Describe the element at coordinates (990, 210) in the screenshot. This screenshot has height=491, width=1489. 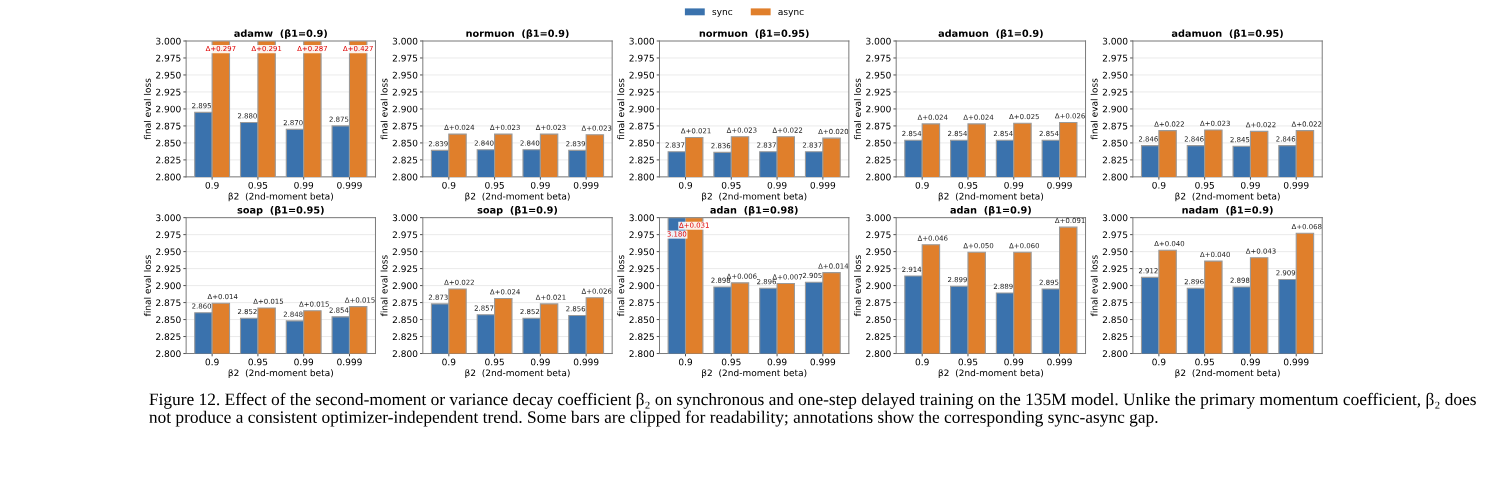
I see `chart-title: adan (β1=0.9)` at that location.